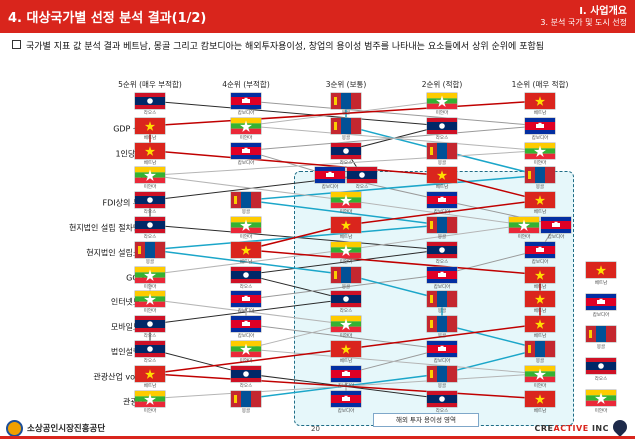  What do you see at coordinates (601, 411) in the screenshot?
I see `legend-flag-name: 미얀마` at bounding box center [601, 411].